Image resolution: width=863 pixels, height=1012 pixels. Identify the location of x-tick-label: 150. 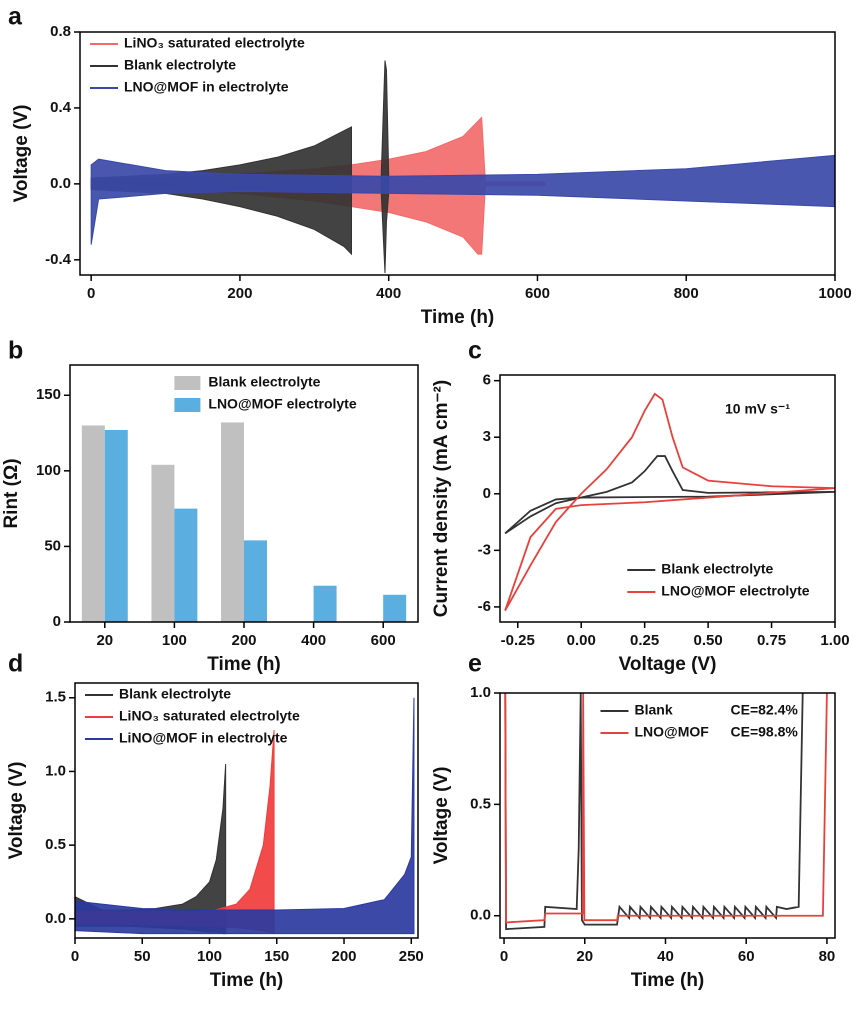
(276, 956).